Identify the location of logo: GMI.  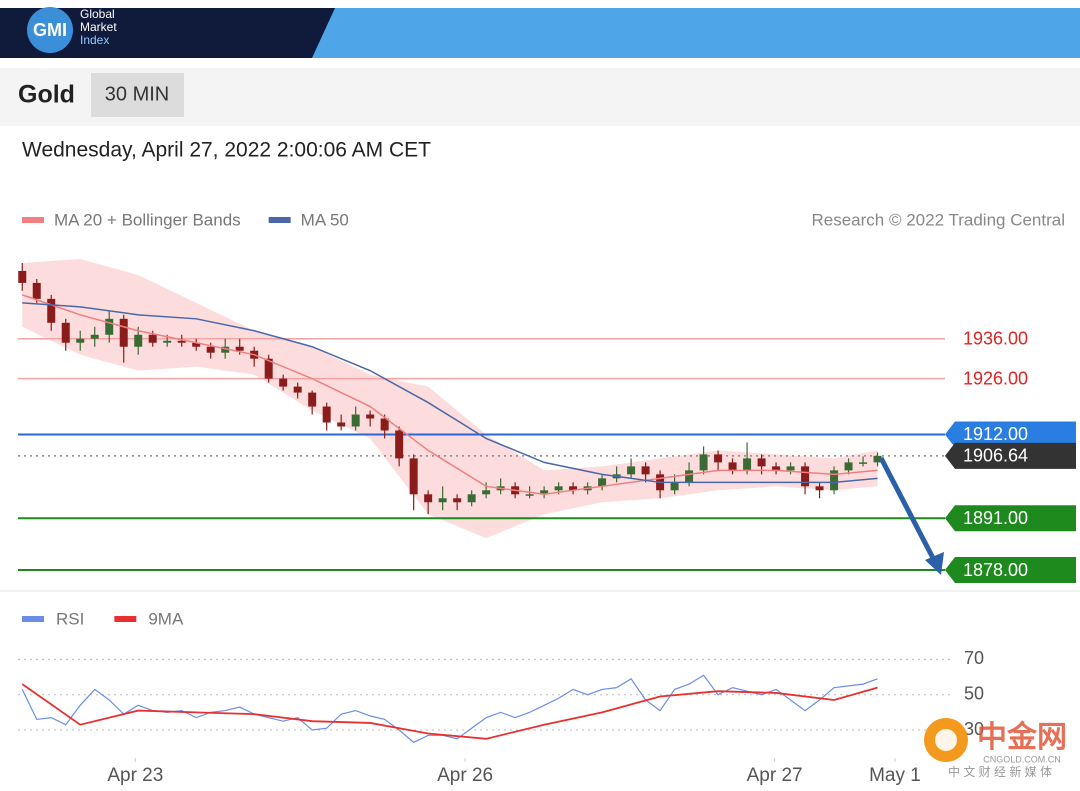
(50, 30).